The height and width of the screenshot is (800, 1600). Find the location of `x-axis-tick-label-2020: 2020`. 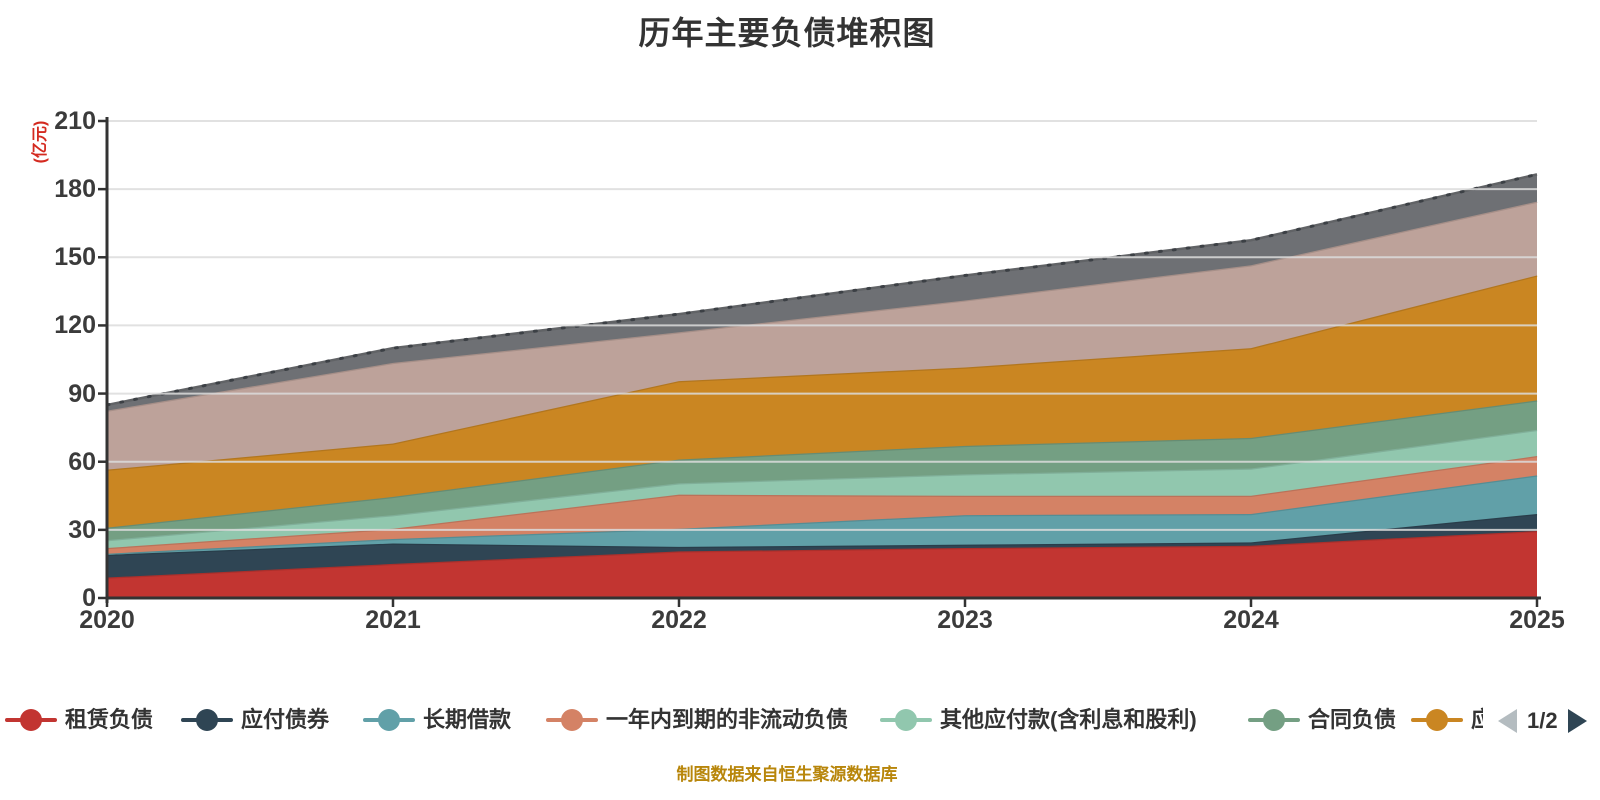

x-axis-tick-label-2020: 2020 is located at coordinates (107, 620).